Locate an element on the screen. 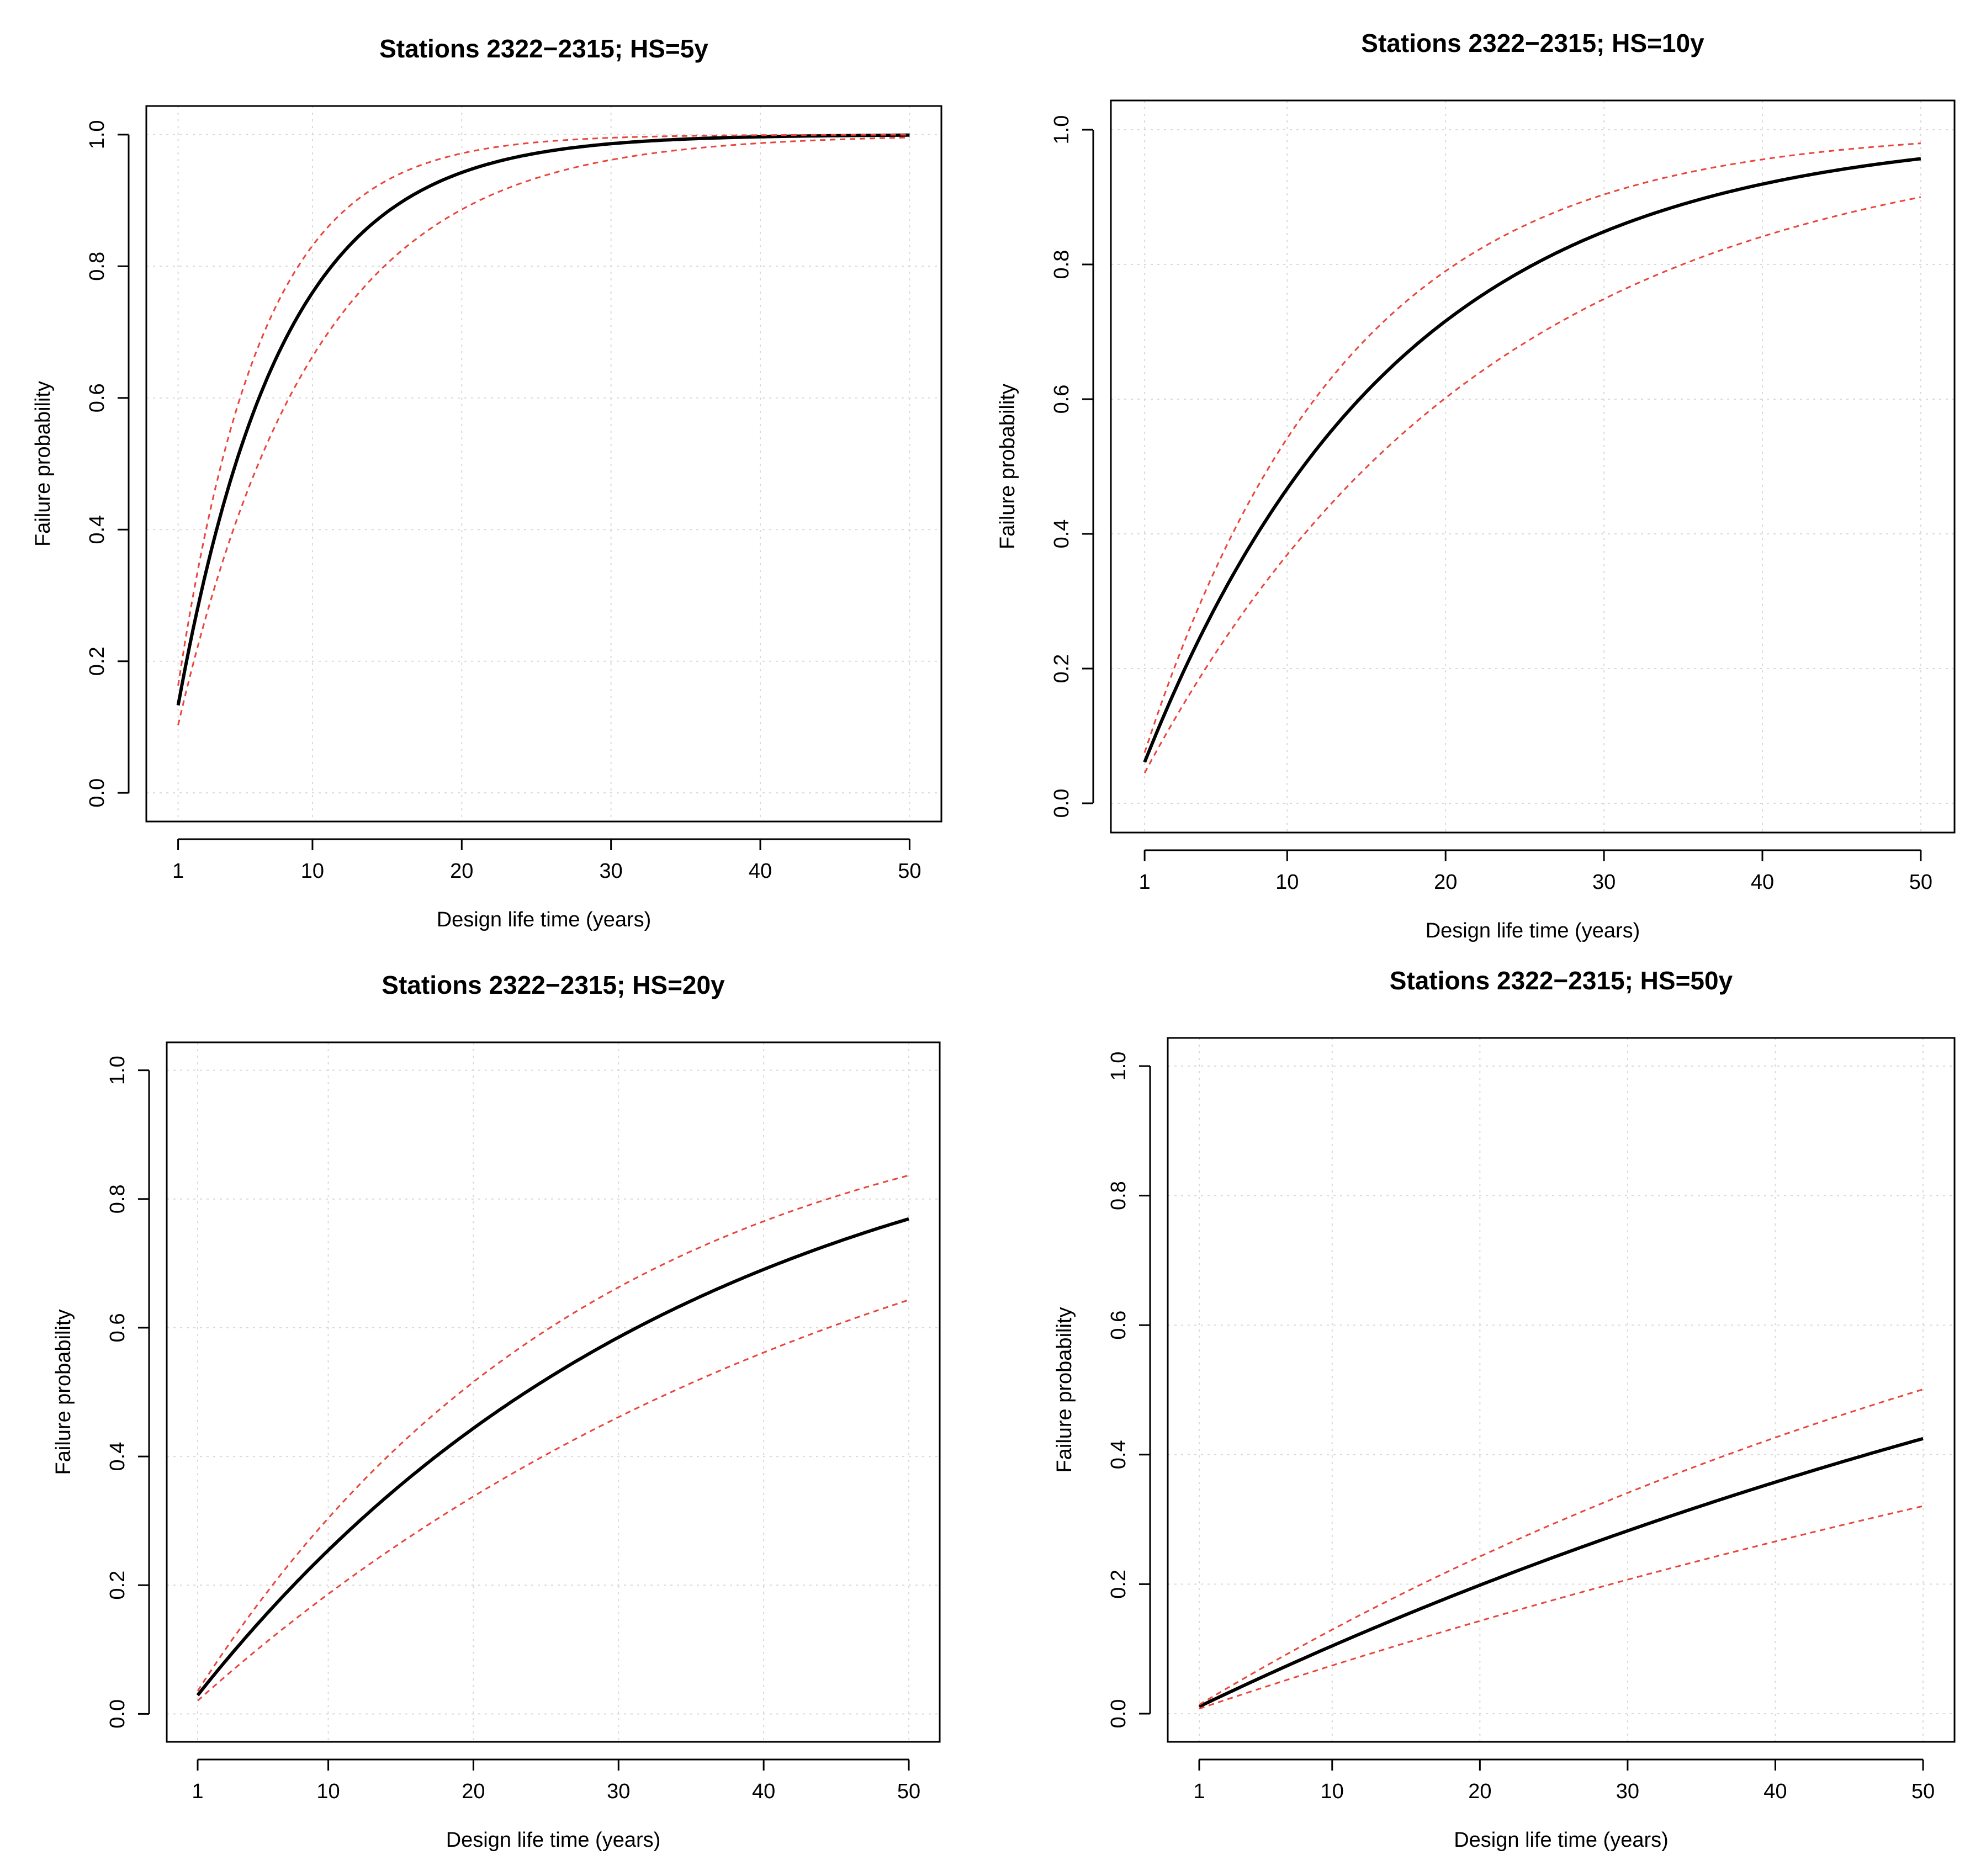 This screenshot has height=1876, width=1986. chart-title: Stations 2322−2315; HS=20y is located at coordinates (553, 985).